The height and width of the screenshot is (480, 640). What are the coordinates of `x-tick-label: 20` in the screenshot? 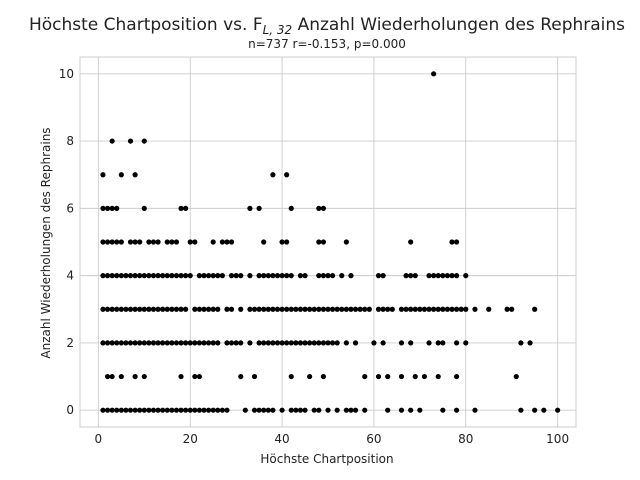 It's located at (190, 439).